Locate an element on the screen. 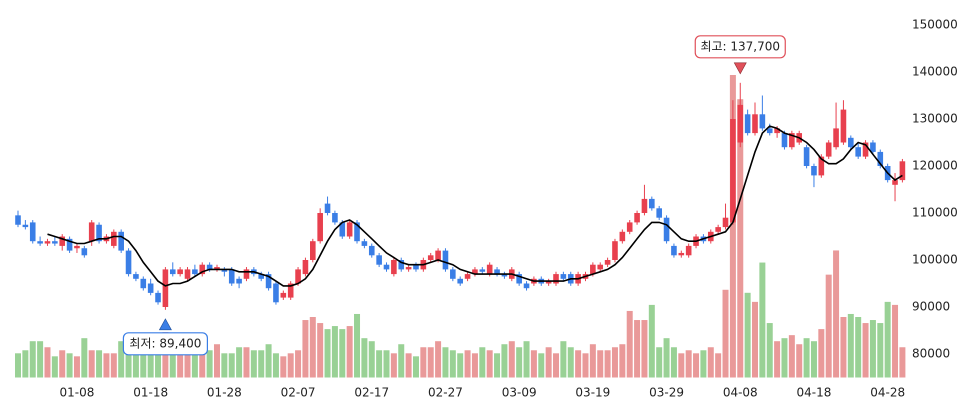 The height and width of the screenshot is (416, 972). x-tick-label: 04-08 is located at coordinates (740, 393).